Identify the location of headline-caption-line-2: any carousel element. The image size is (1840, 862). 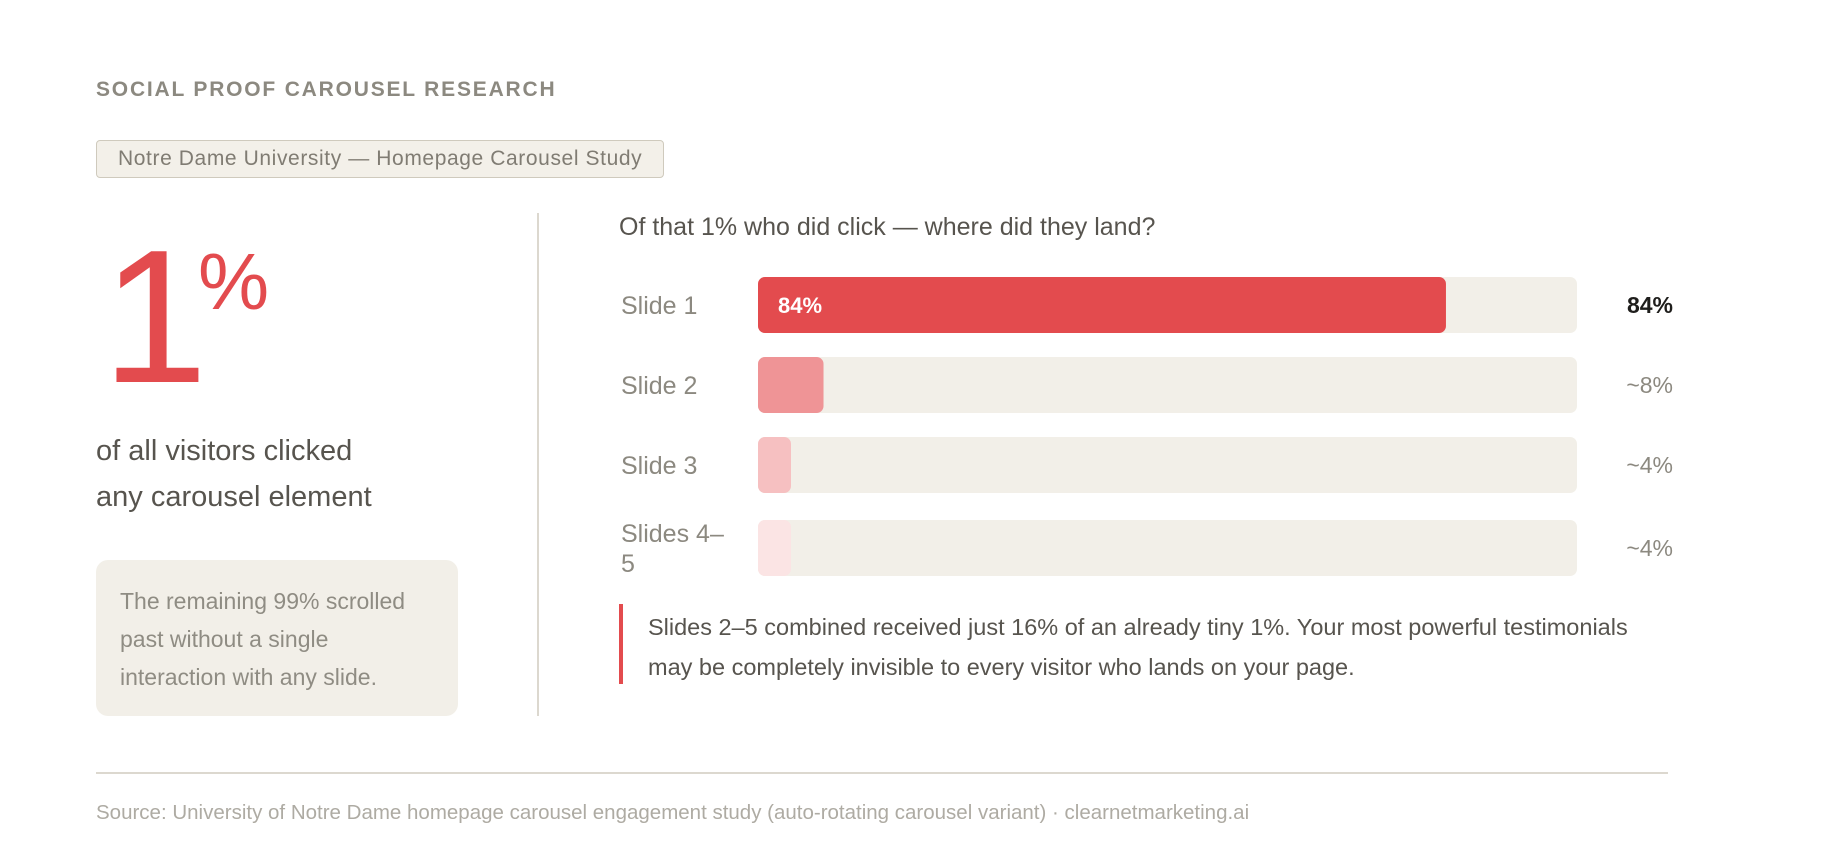
(234, 497).